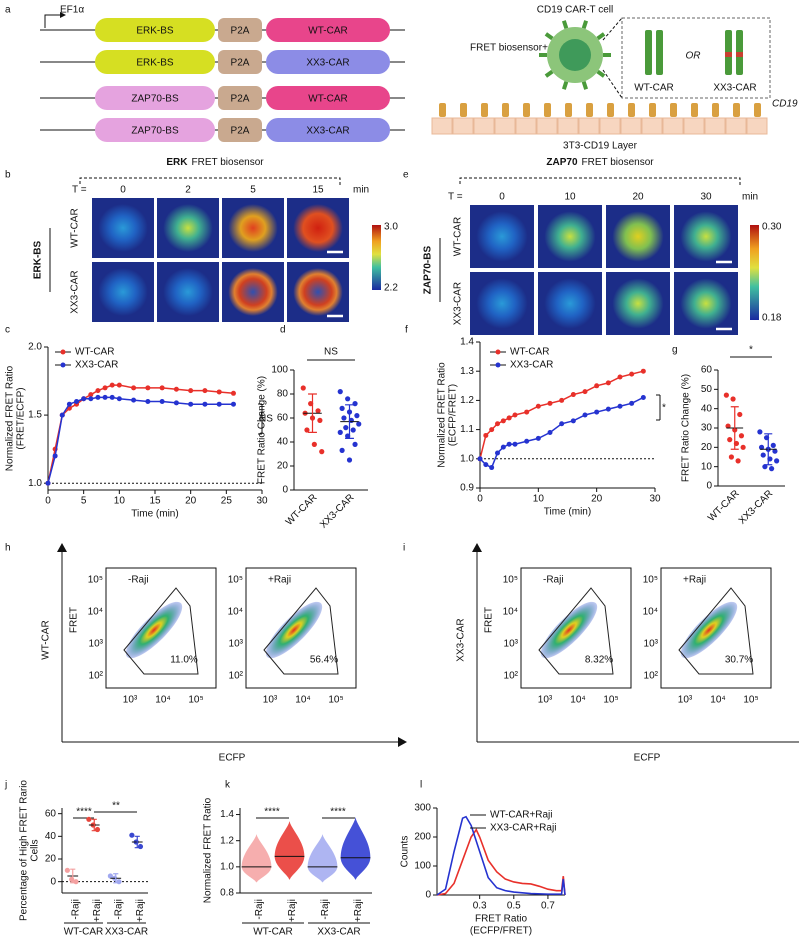 This screenshot has width=799, height=940. What do you see at coordinates (97, 910) in the screenshot?
I see `x-tick-label: +Raji` at bounding box center [97, 910].